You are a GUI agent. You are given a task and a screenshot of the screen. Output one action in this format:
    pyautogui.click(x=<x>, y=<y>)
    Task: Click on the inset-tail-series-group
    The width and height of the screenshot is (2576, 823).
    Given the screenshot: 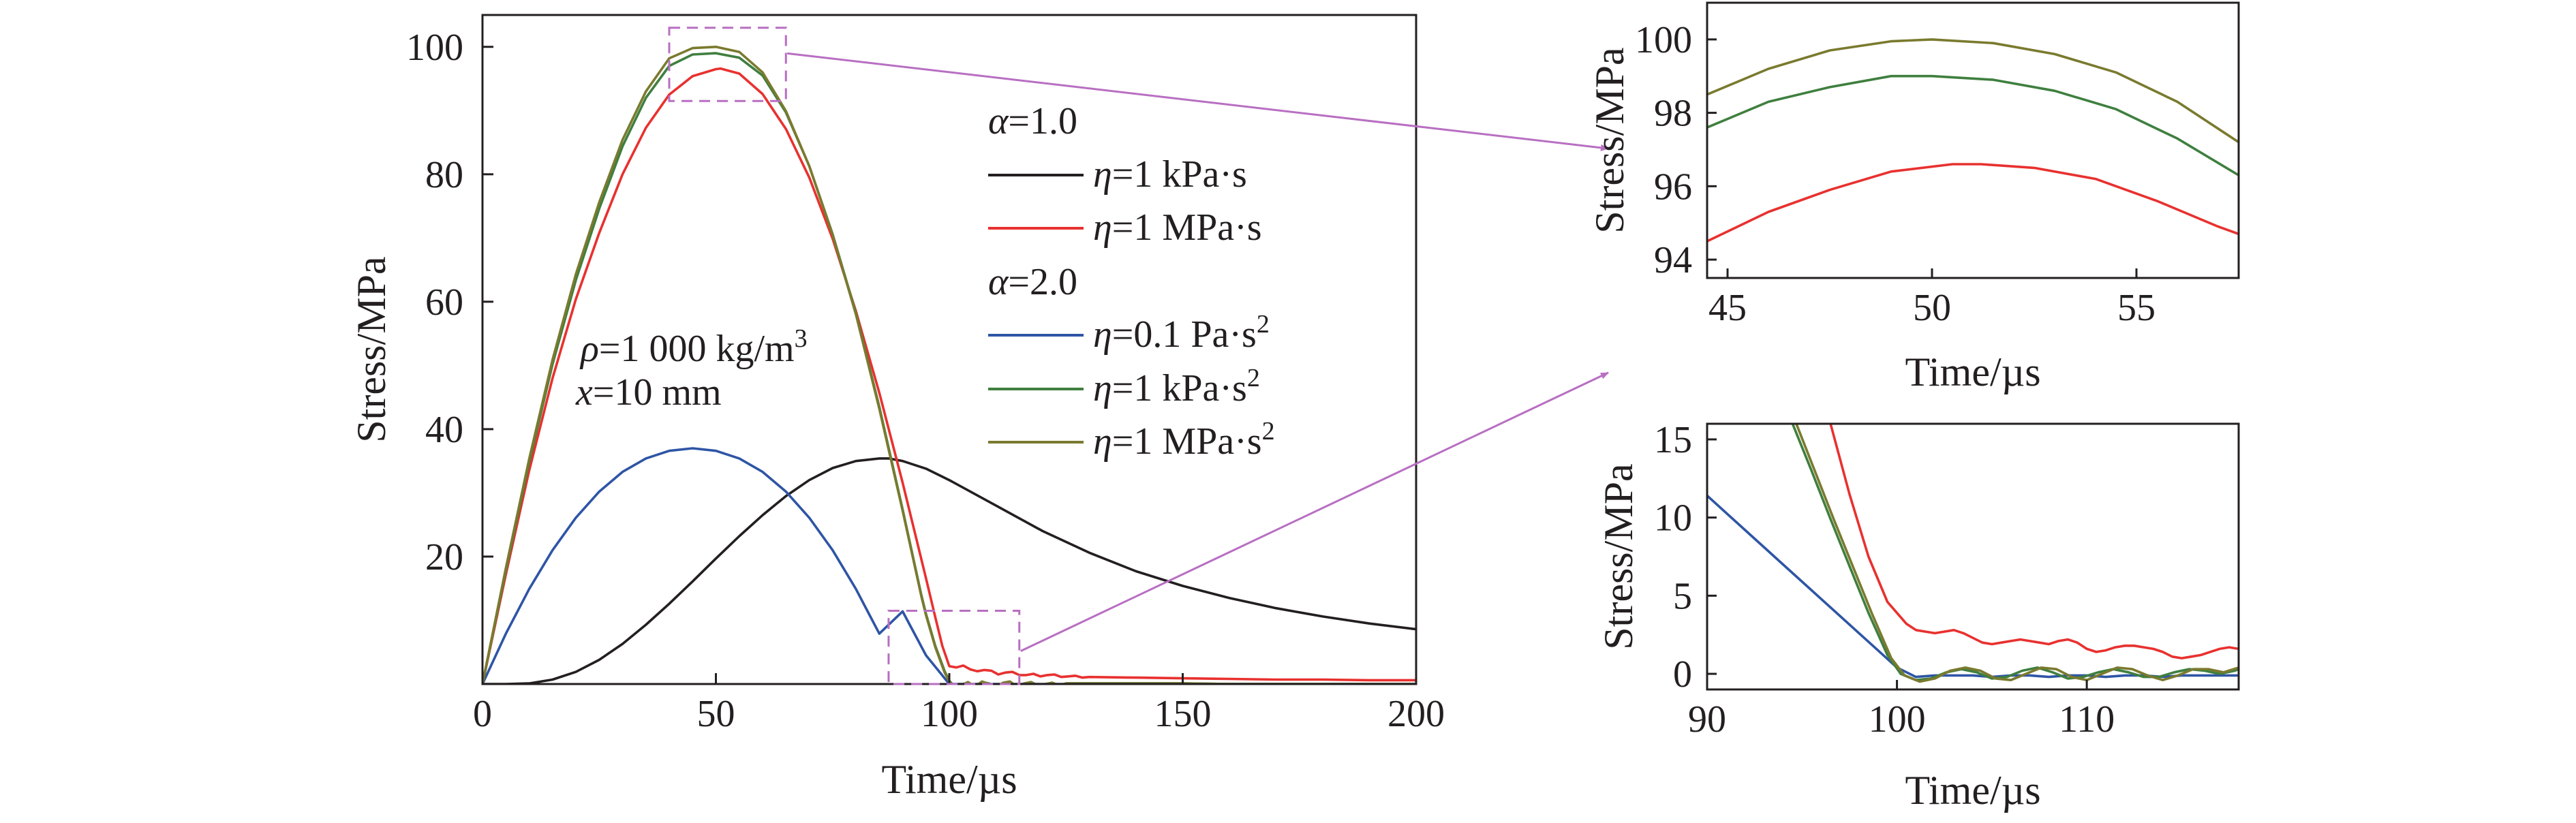 What is the action you would take?
    pyautogui.click(x=1973, y=553)
    